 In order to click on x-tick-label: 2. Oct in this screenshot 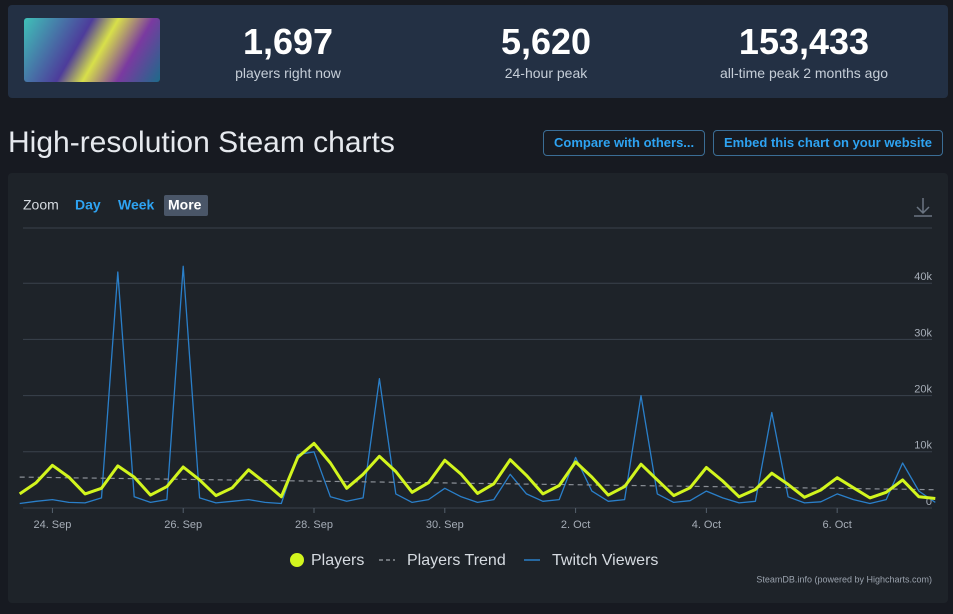, I will do `click(575, 525)`.